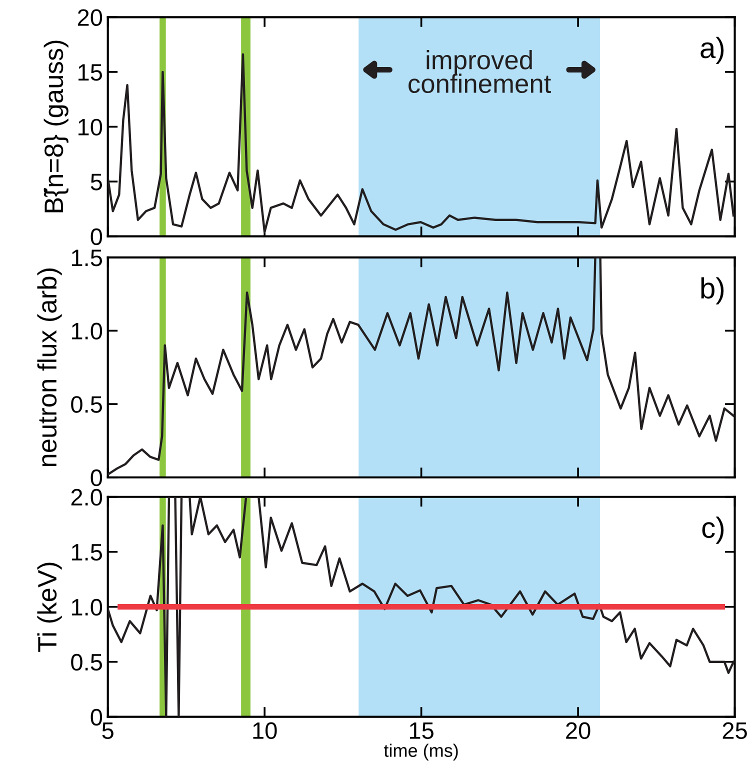 The height and width of the screenshot is (780, 749). Describe the element at coordinates (712, 50) in the screenshot. I see `annotation: a)` at that location.